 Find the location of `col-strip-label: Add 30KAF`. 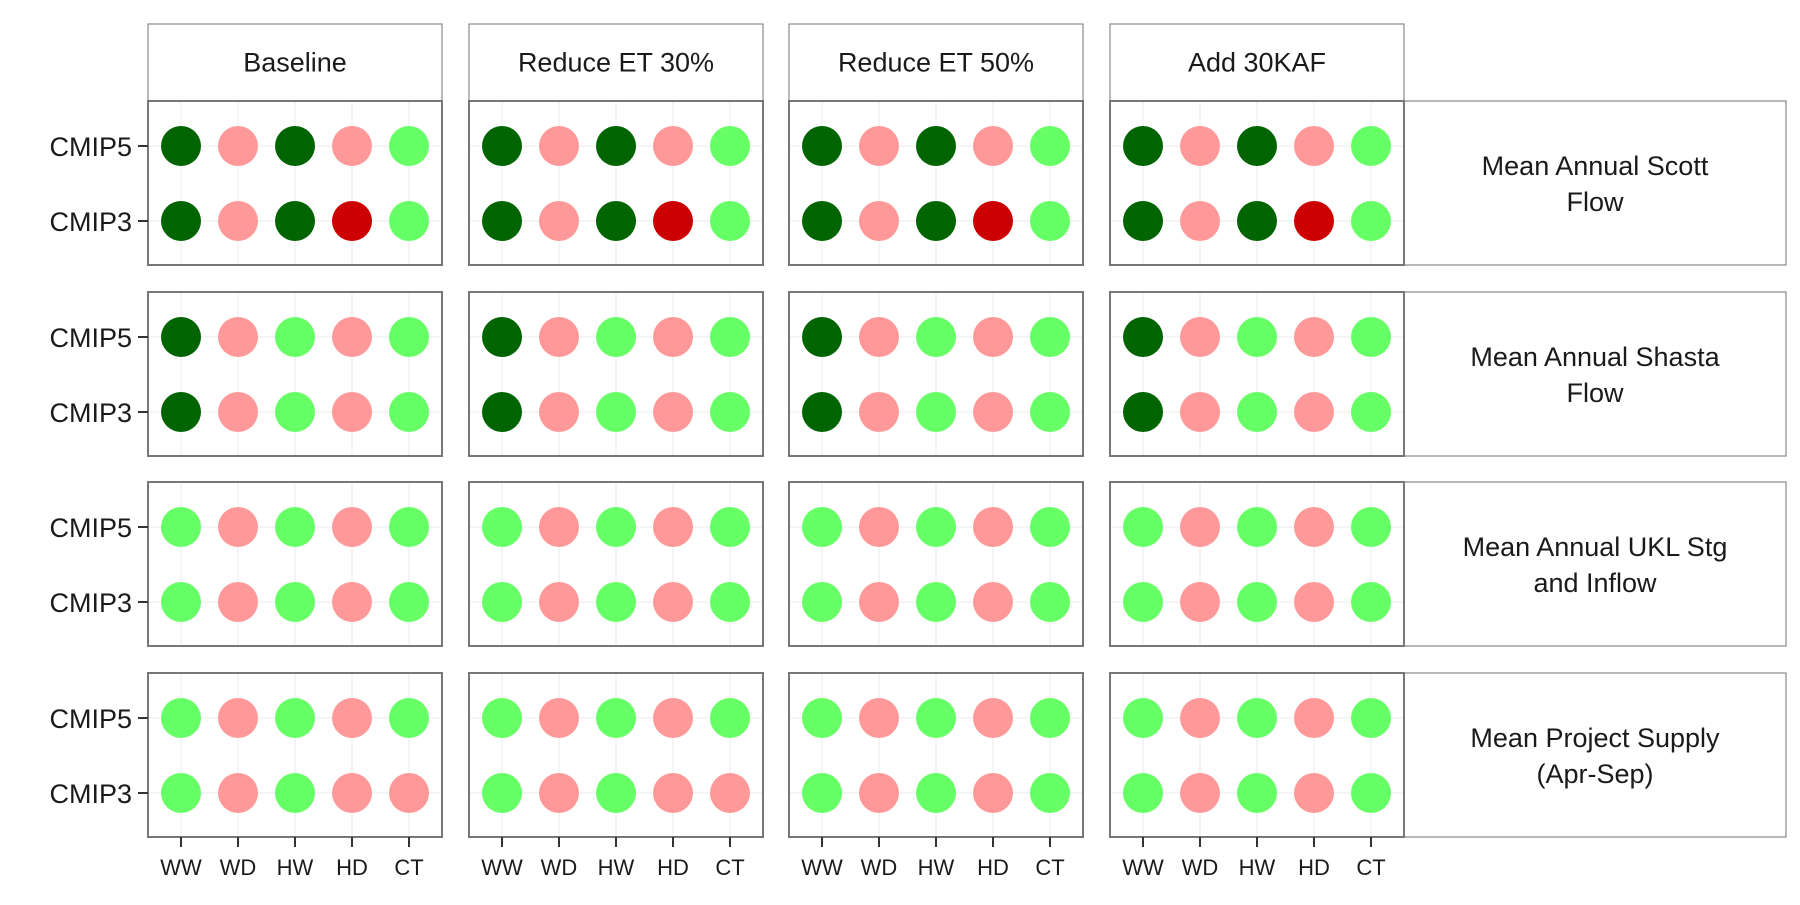

col-strip-label: Add 30KAF is located at coordinates (1257, 63).